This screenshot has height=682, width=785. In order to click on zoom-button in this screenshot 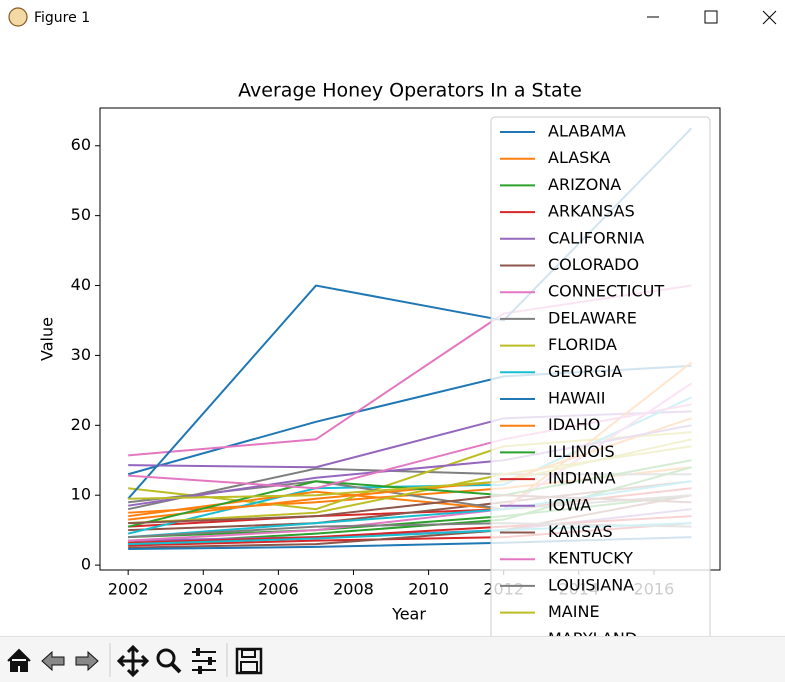, I will do `click(169, 661)`.